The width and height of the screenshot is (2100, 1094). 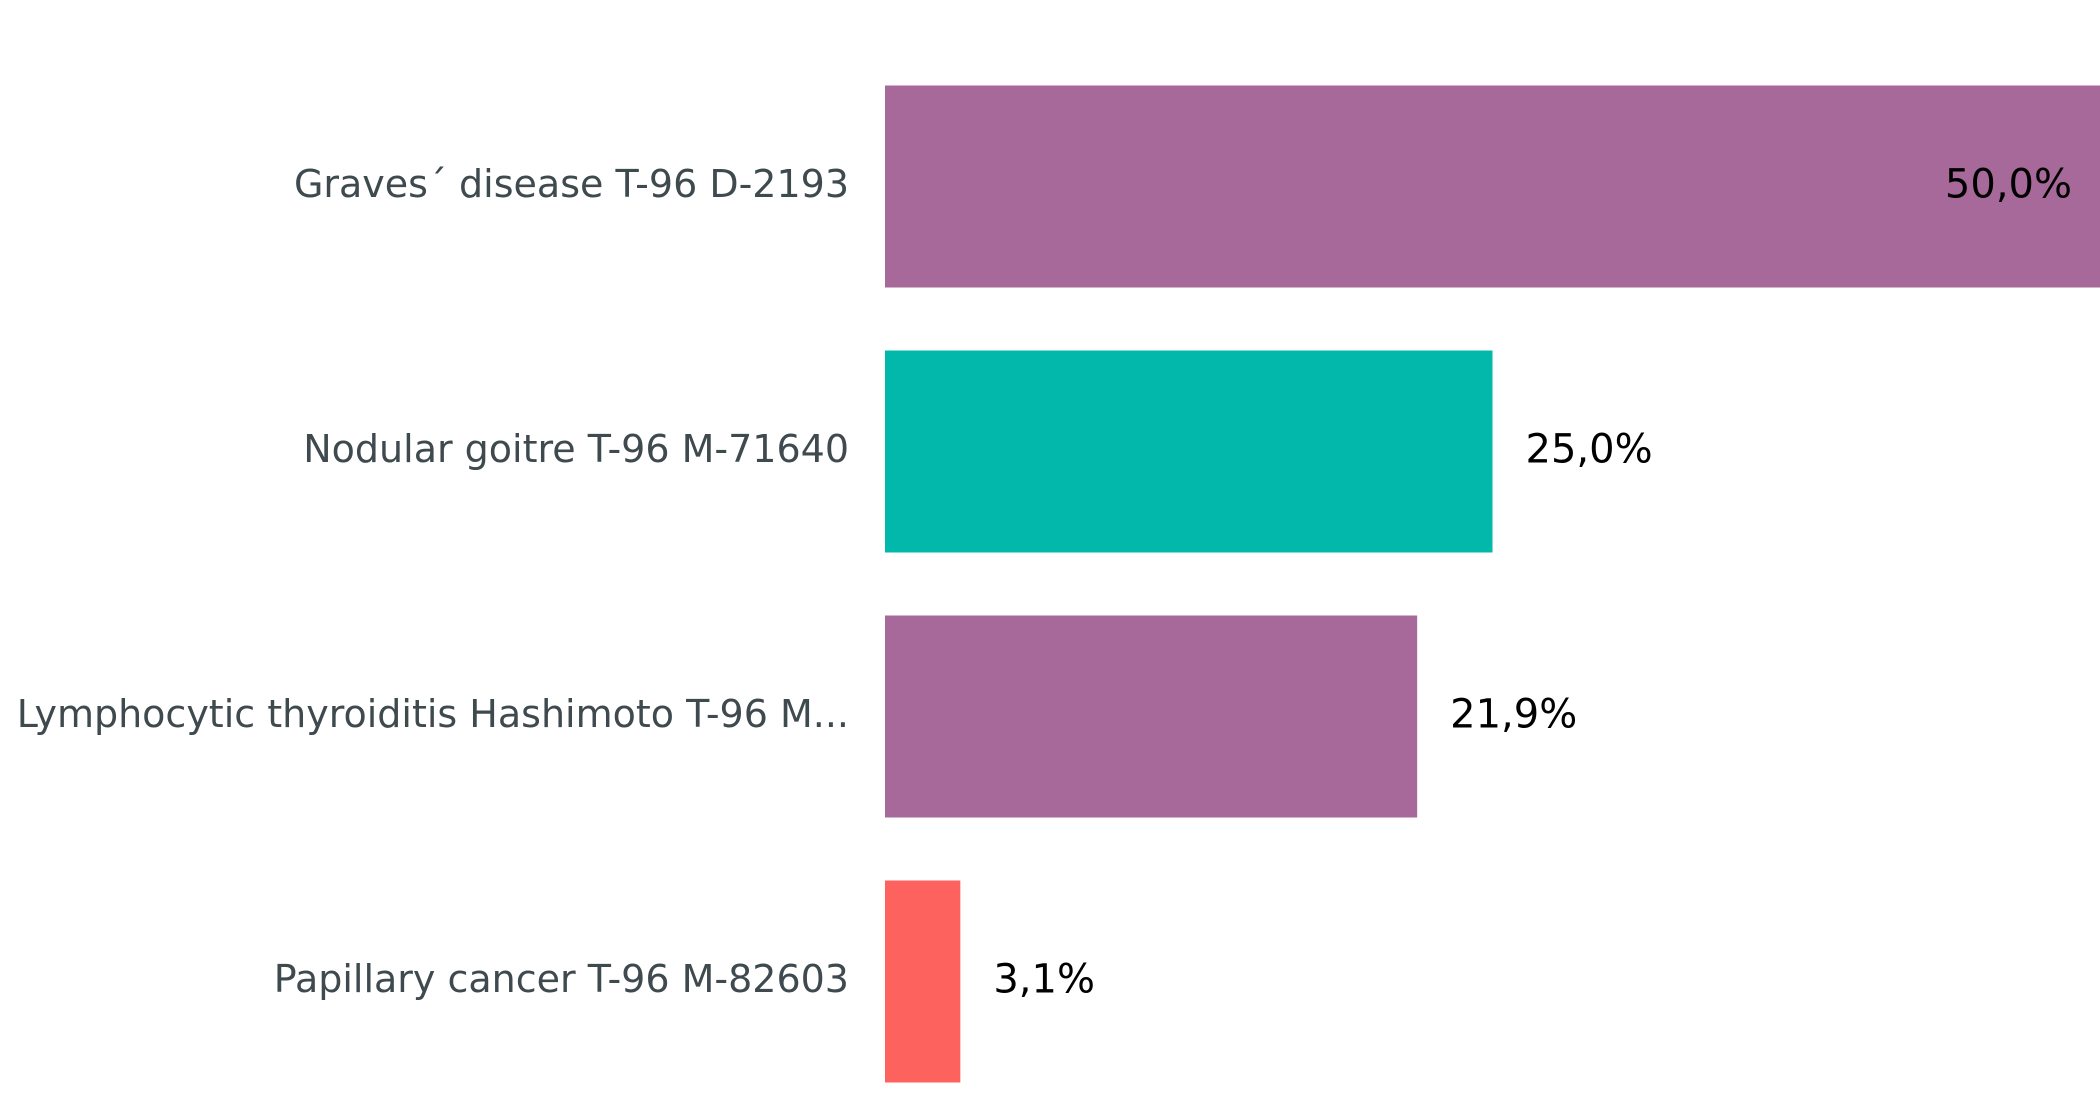 What do you see at coordinates (1589, 450) in the screenshot?
I see `data-label: 25,0%` at bounding box center [1589, 450].